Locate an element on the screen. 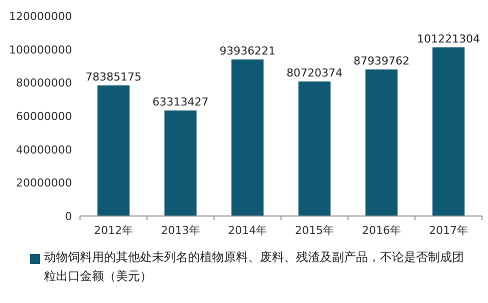 The image size is (488, 303). y-tick-label: 60000000 is located at coordinates (44, 116).